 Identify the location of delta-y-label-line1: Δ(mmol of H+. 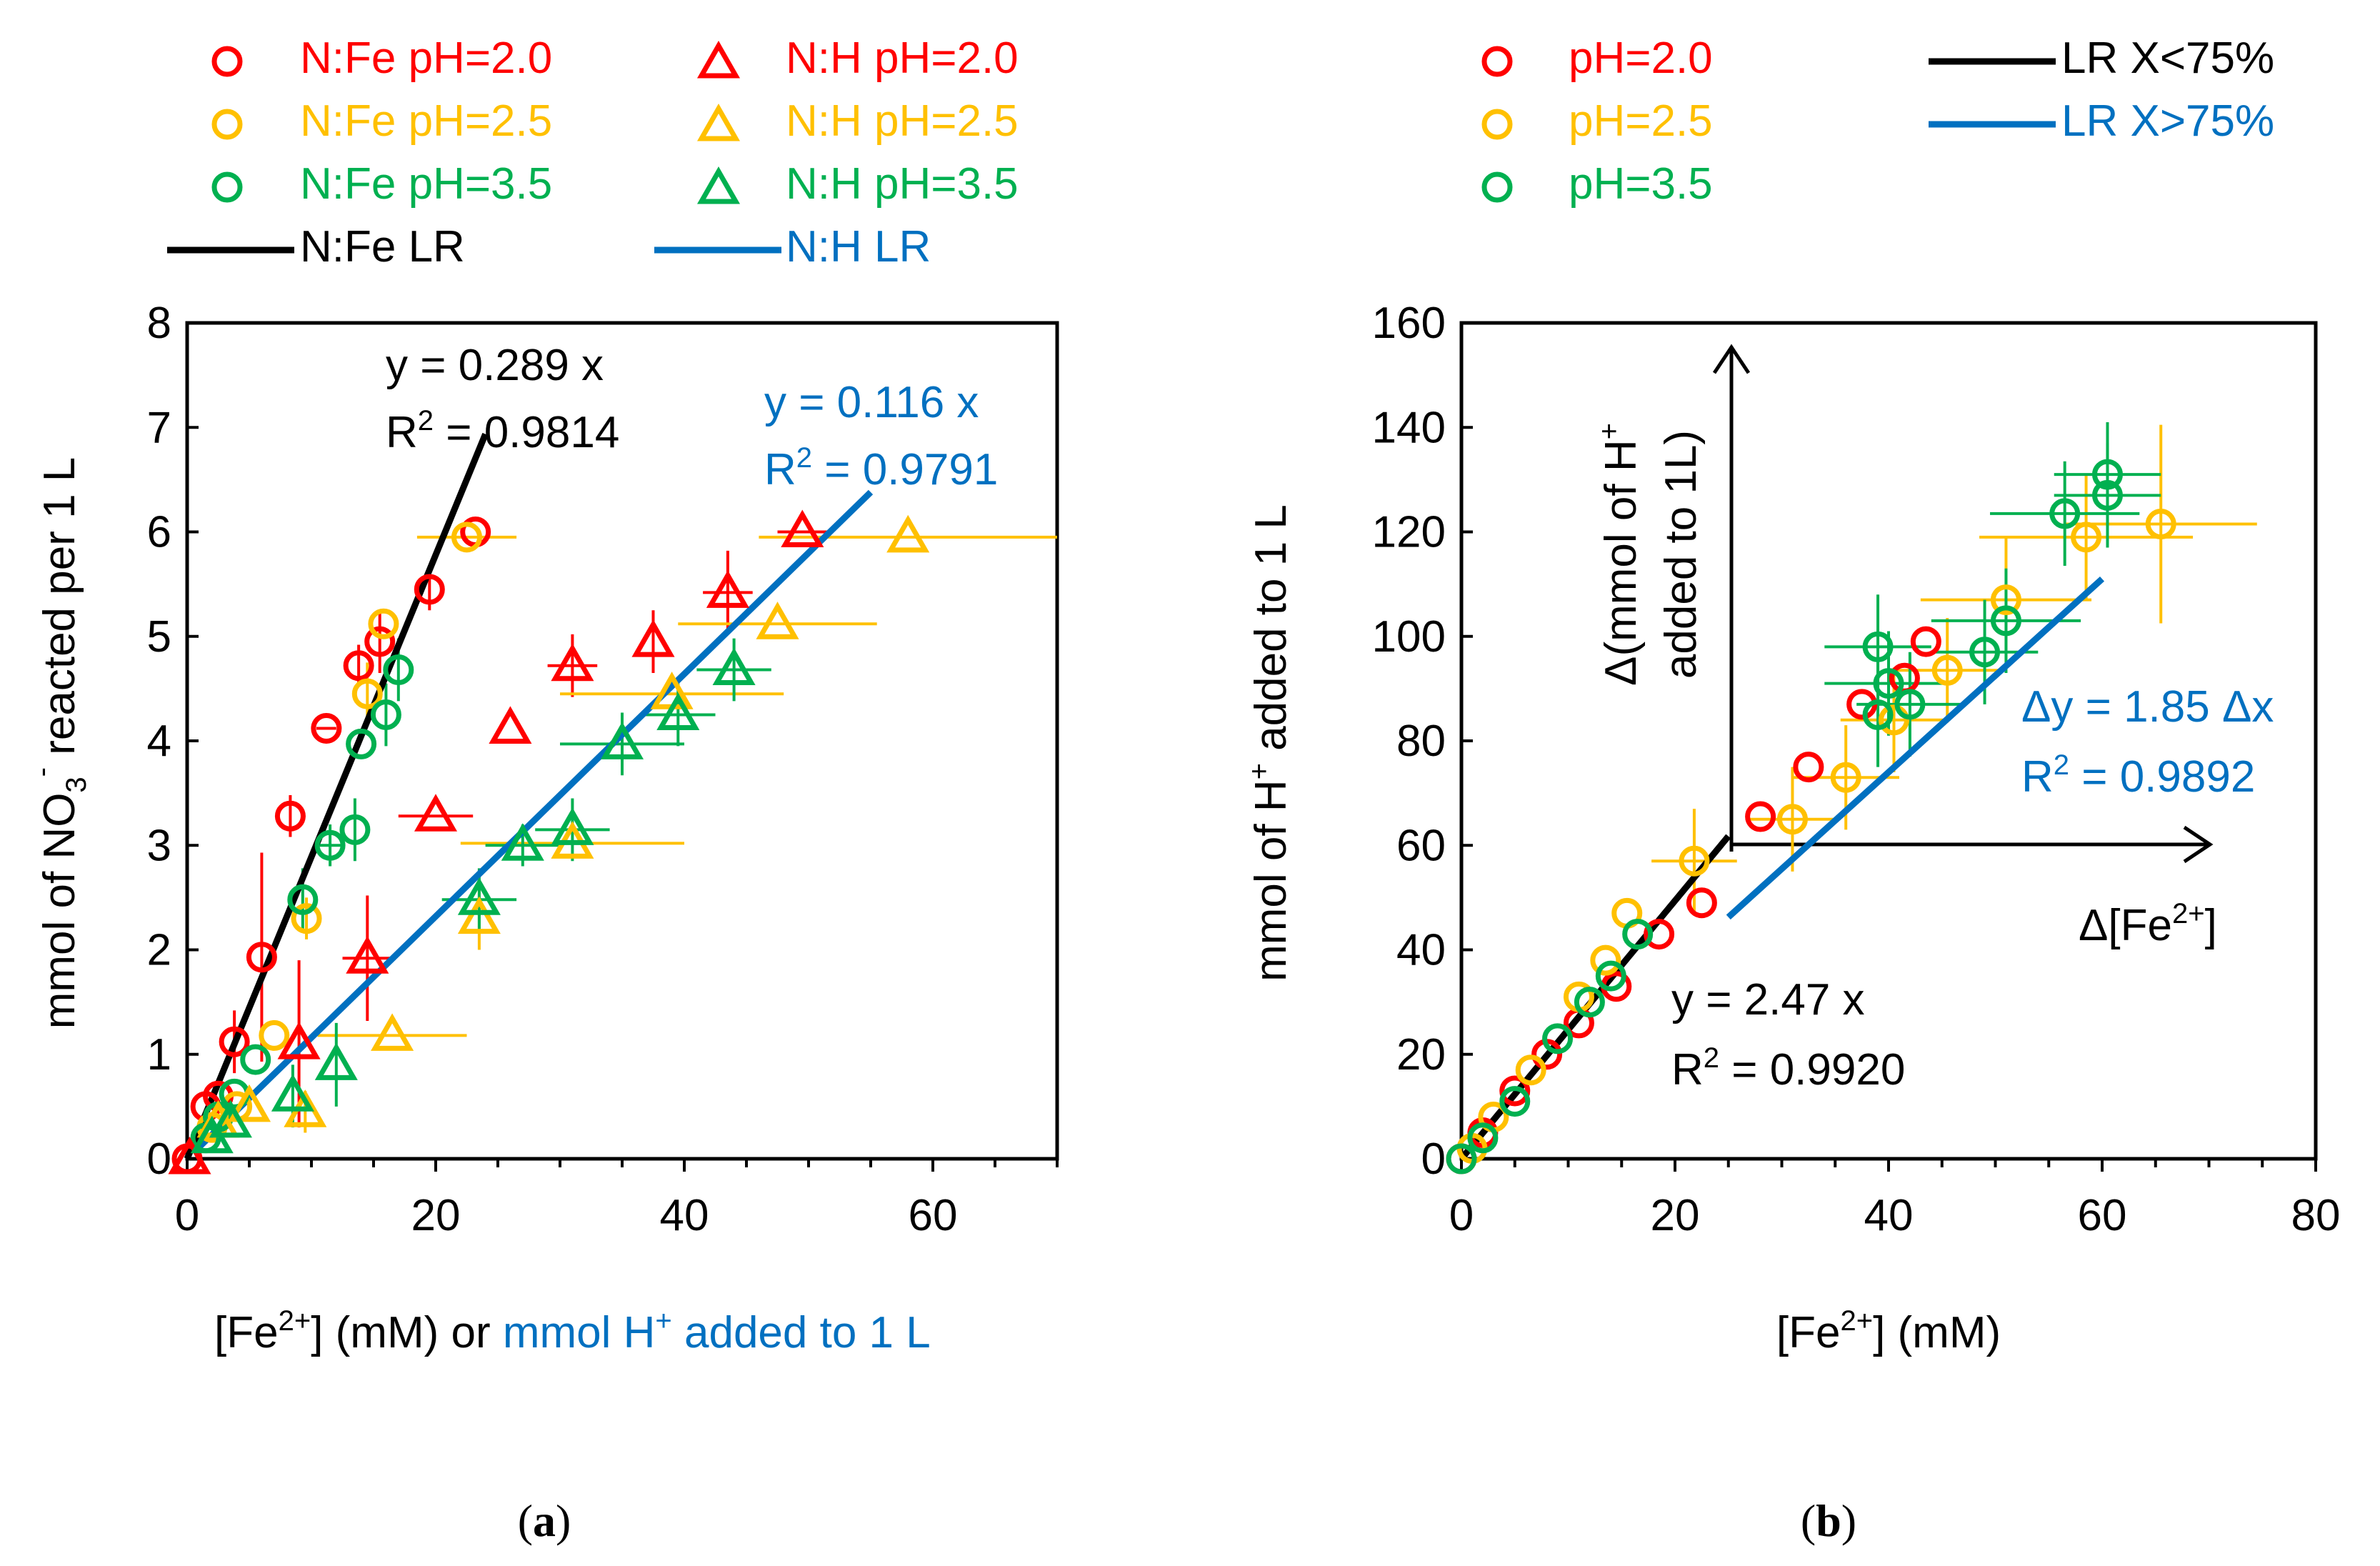
(1620, 554).